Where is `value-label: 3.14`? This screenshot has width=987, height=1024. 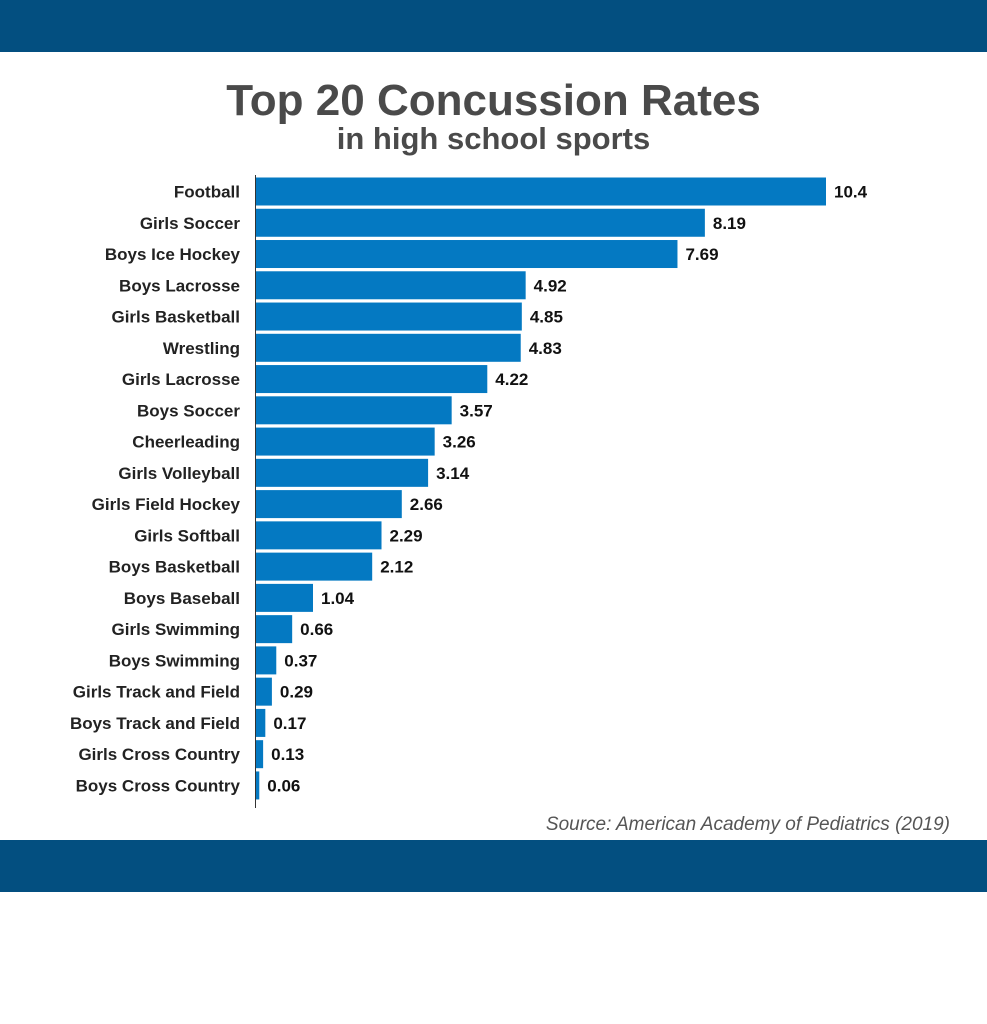
value-label: 3.14 is located at coordinates (453, 473).